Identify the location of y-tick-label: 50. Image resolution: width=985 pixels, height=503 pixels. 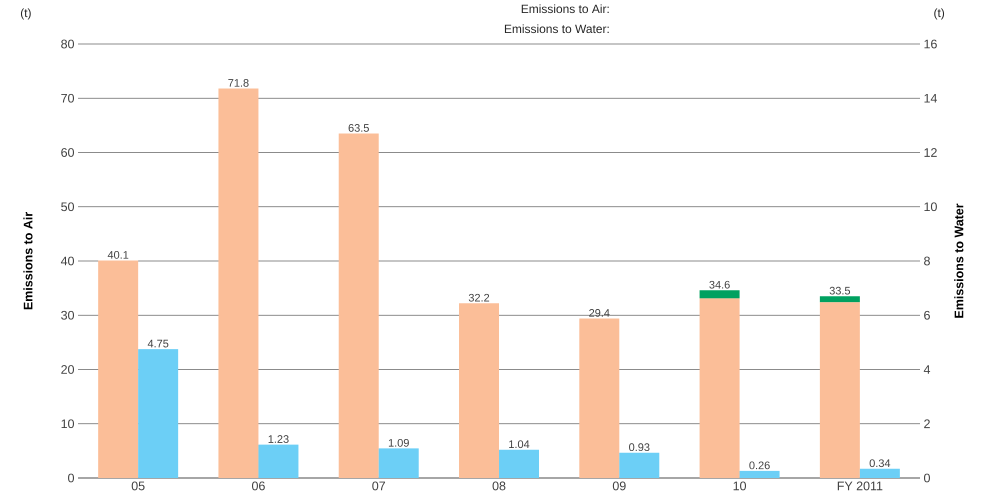
(67, 207).